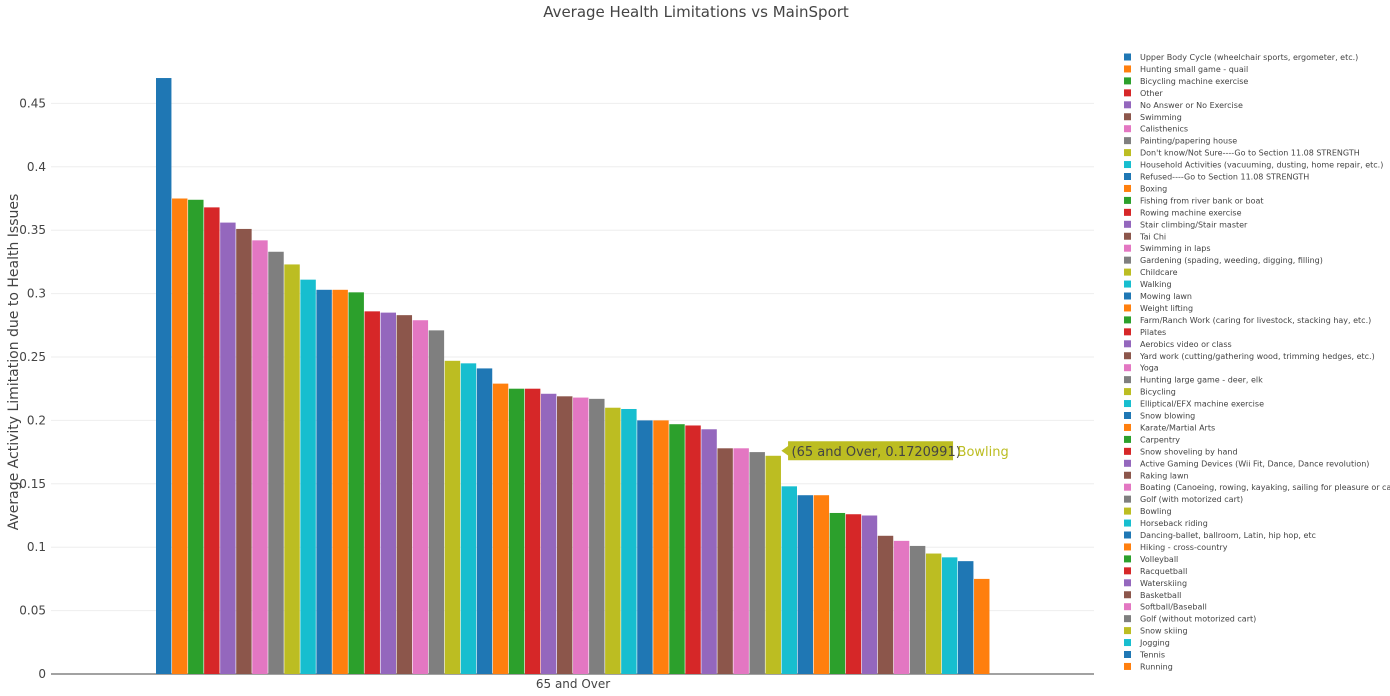 Image resolution: width=1390 pixels, height=696 pixels. What do you see at coordinates (1144, 655) in the screenshot?
I see `legend-item: Tennis` at bounding box center [1144, 655].